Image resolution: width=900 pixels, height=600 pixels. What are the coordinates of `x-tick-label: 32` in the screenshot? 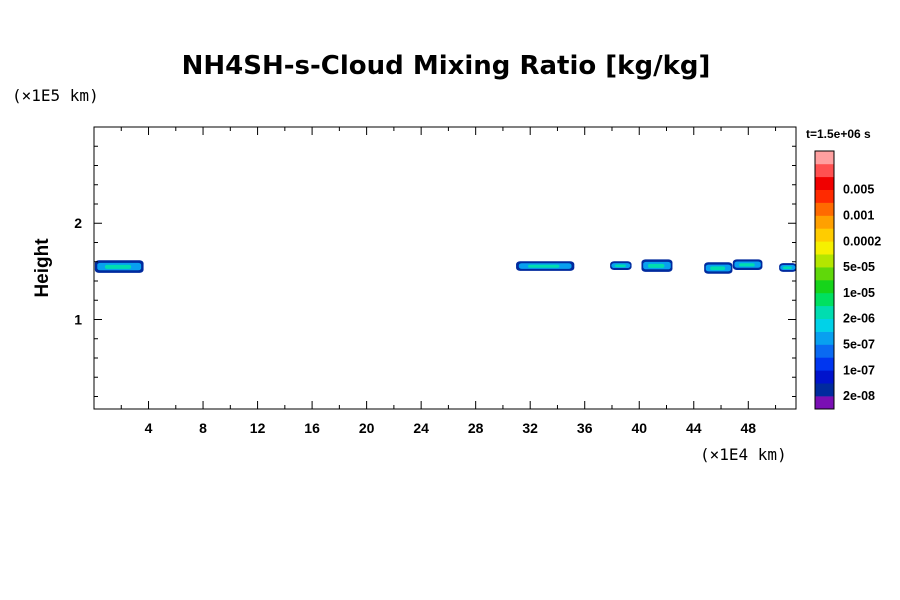 It's located at (530, 428).